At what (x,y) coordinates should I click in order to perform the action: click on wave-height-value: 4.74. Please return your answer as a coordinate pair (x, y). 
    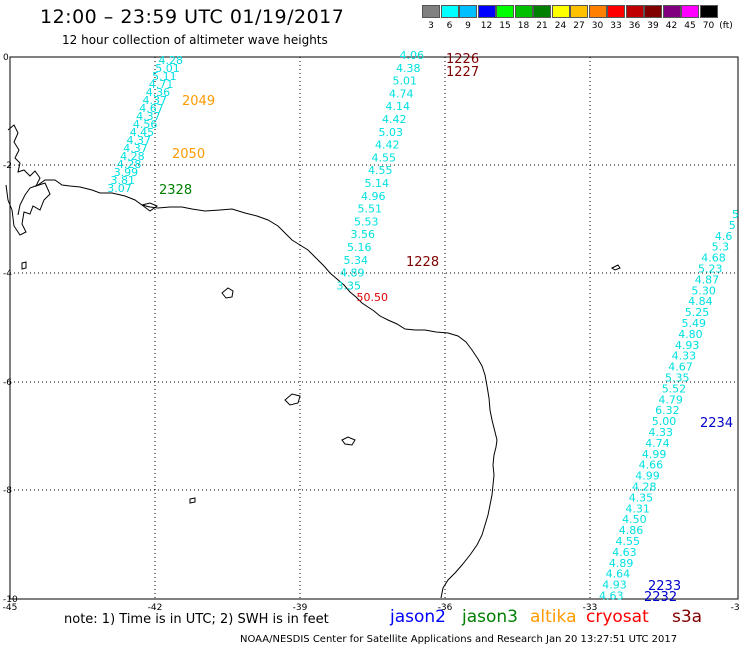
    Looking at the image, I should click on (401, 93).